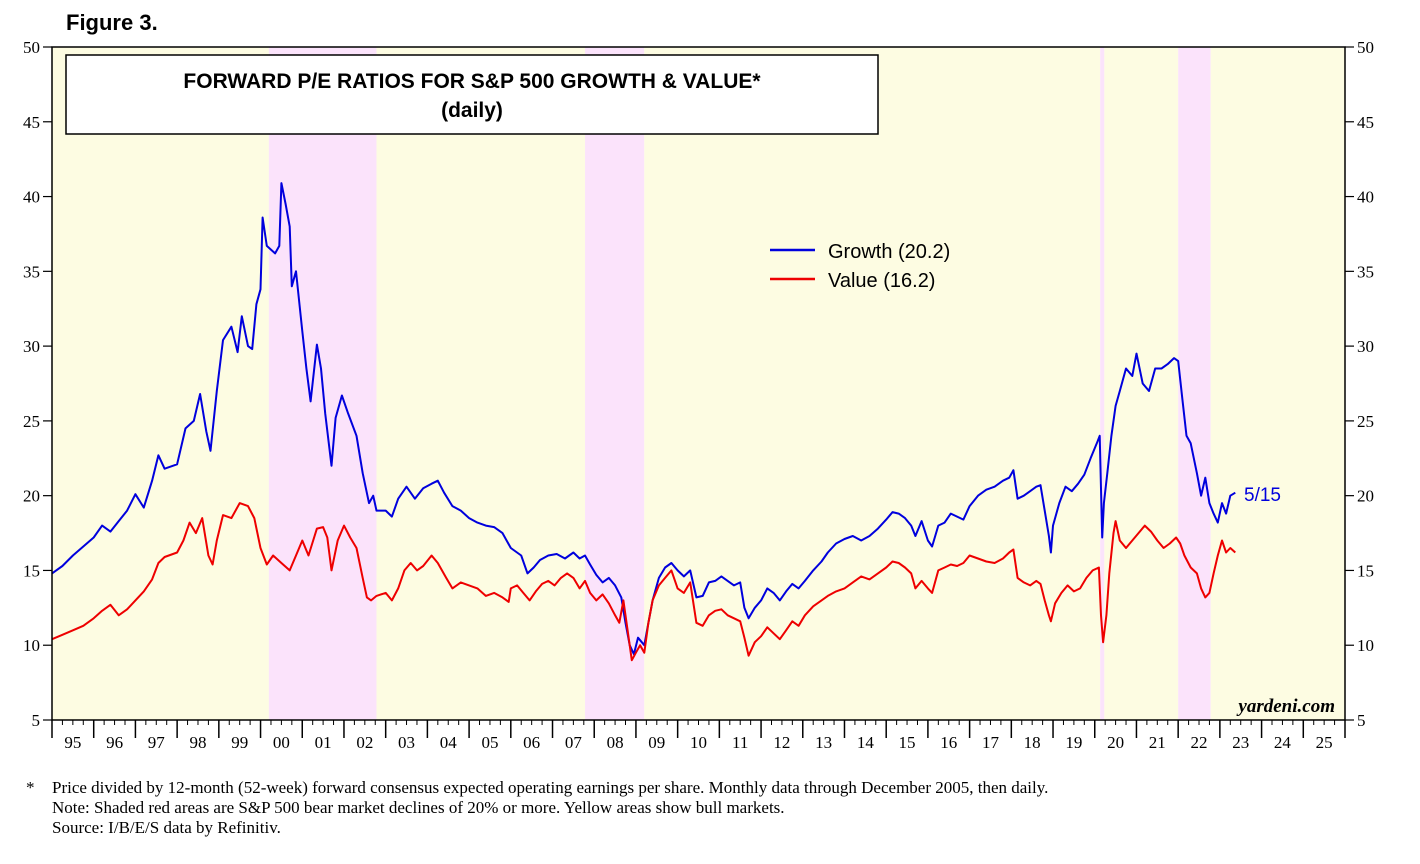 The image size is (1420, 864). Describe the element at coordinates (406, 742) in the screenshot. I see `x-tick-label: 03` at that location.